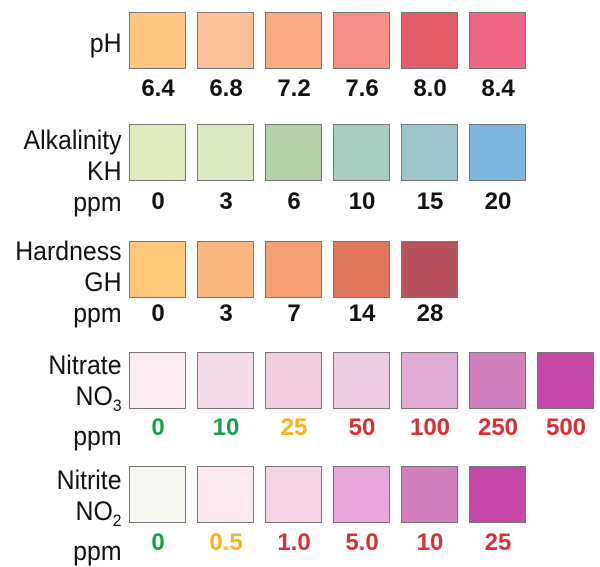  Describe the element at coordinates (97, 551) in the screenshot. I see `nitrite-label-line: ppm` at that location.